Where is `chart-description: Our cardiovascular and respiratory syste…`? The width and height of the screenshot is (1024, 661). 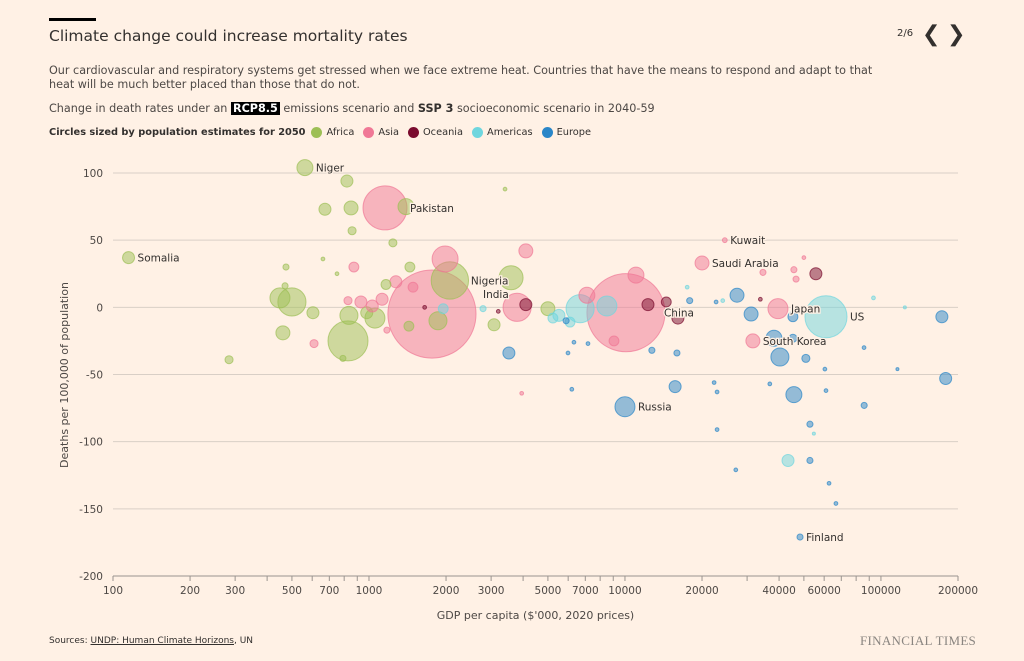
chart-description: Our cardiovascular and respiratory syste… is located at coordinates (461, 77).